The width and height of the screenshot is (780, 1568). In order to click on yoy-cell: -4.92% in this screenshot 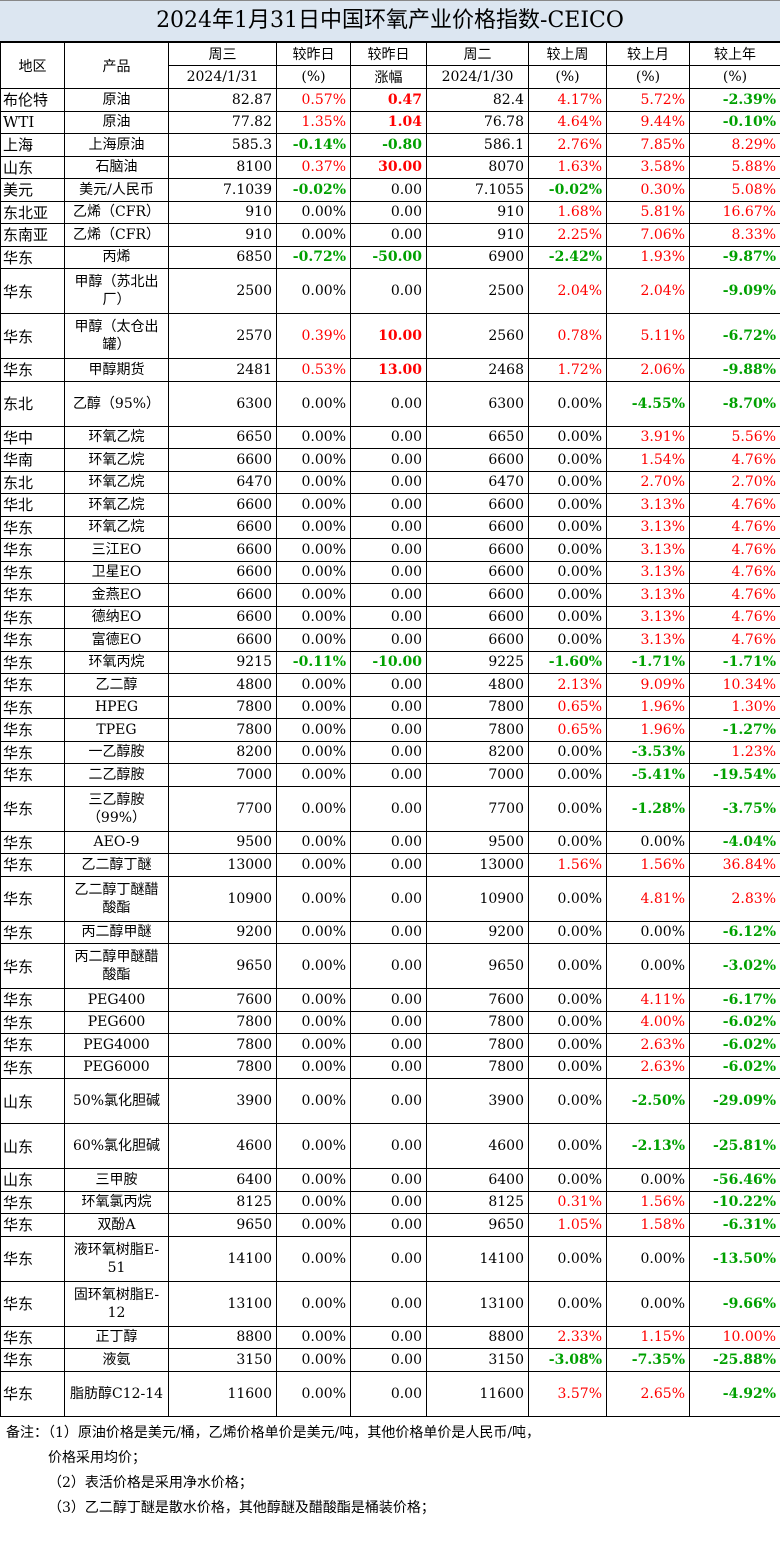, I will do `click(734, 1393)`.